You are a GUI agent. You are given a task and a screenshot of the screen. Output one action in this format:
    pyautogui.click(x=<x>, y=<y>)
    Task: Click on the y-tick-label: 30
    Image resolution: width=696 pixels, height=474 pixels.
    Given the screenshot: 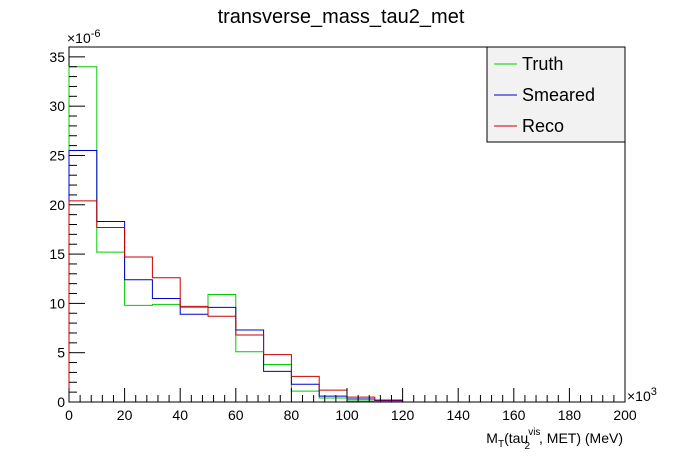 What is the action you would take?
    pyautogui.click(x=57, y=106)
    